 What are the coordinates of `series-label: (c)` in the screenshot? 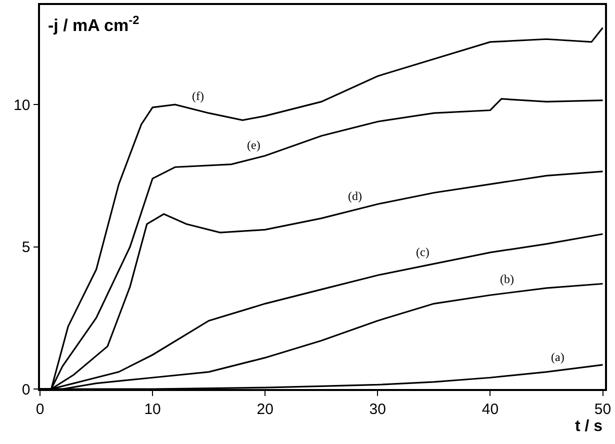 It's located at (423, 252).